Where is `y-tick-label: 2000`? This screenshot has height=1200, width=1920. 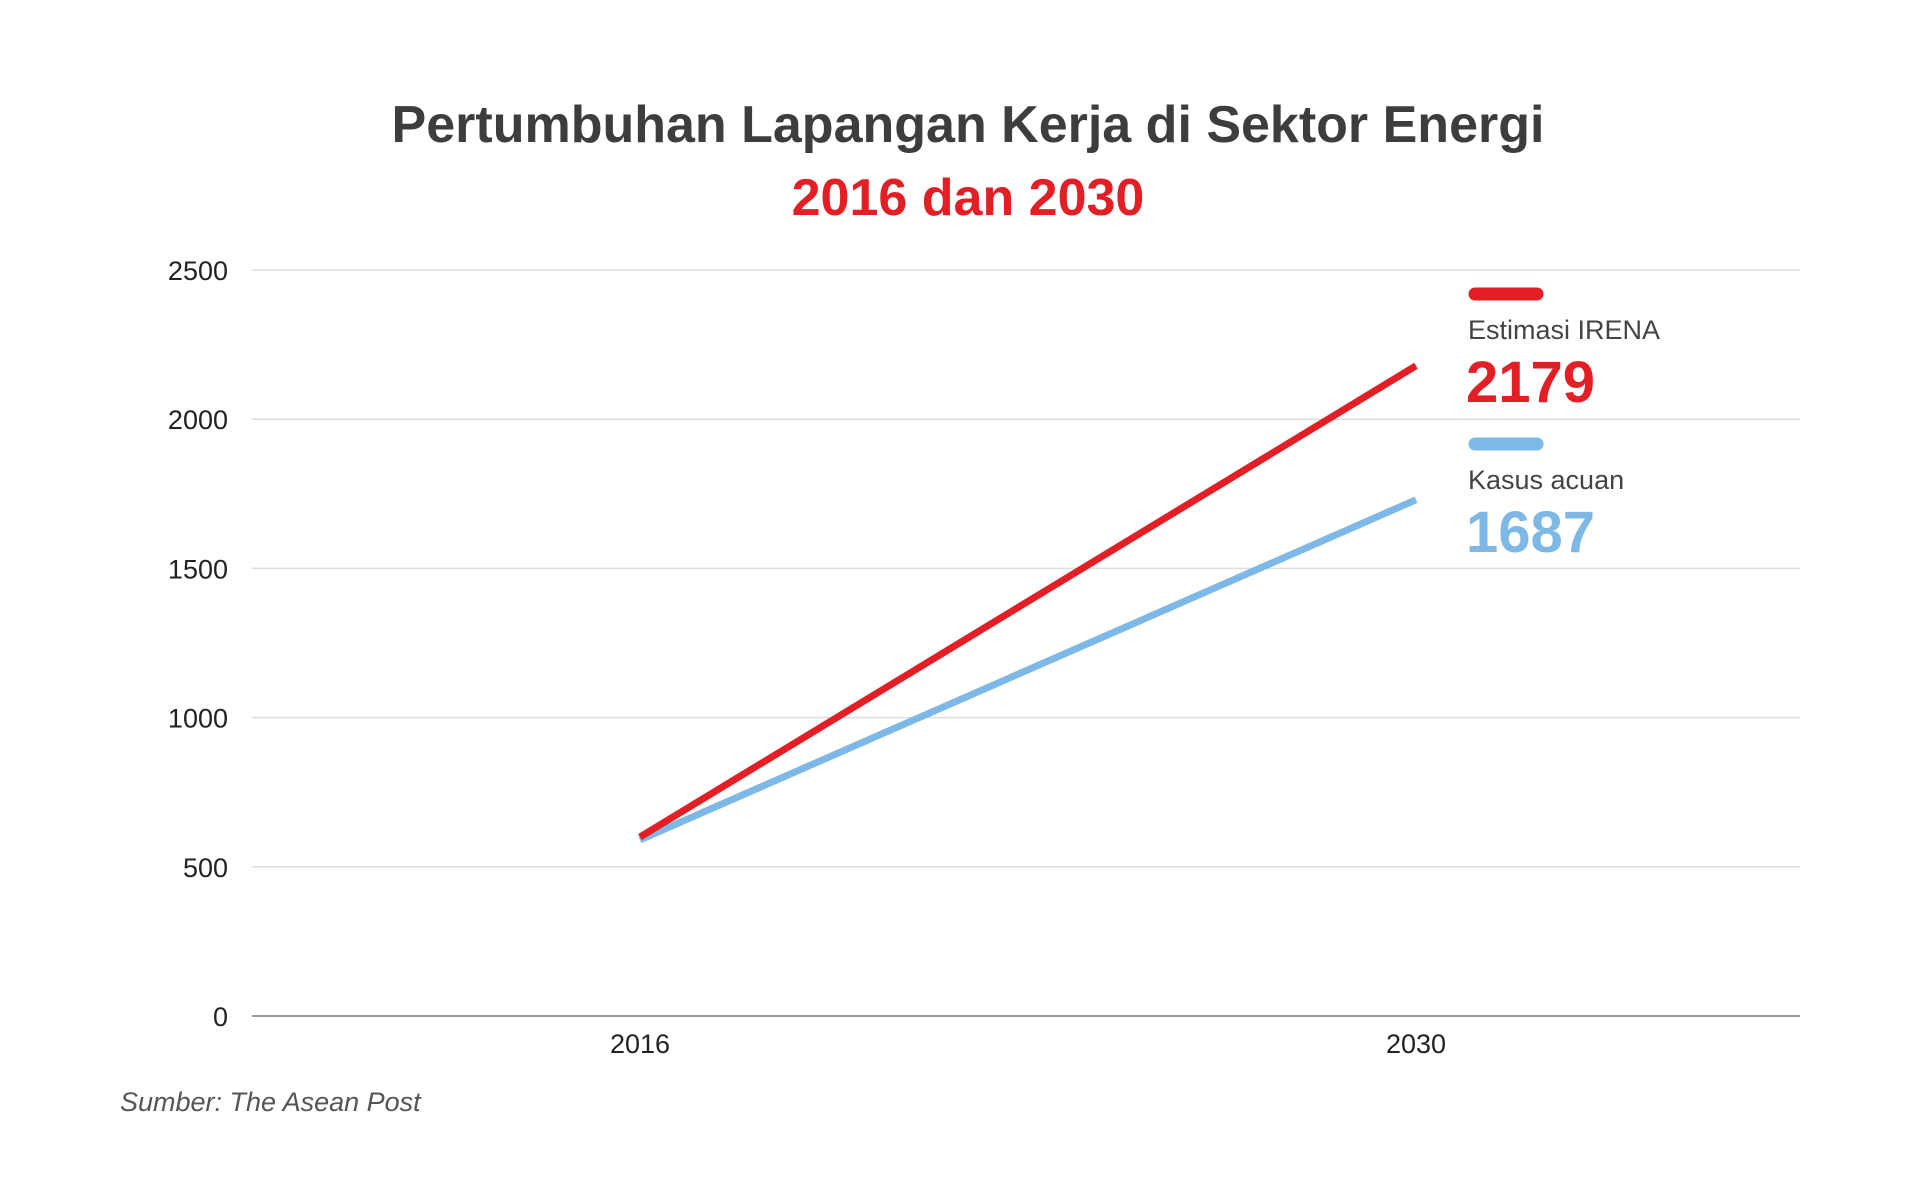
y-tick-label: 2000 is located at coordinates (198, 420).